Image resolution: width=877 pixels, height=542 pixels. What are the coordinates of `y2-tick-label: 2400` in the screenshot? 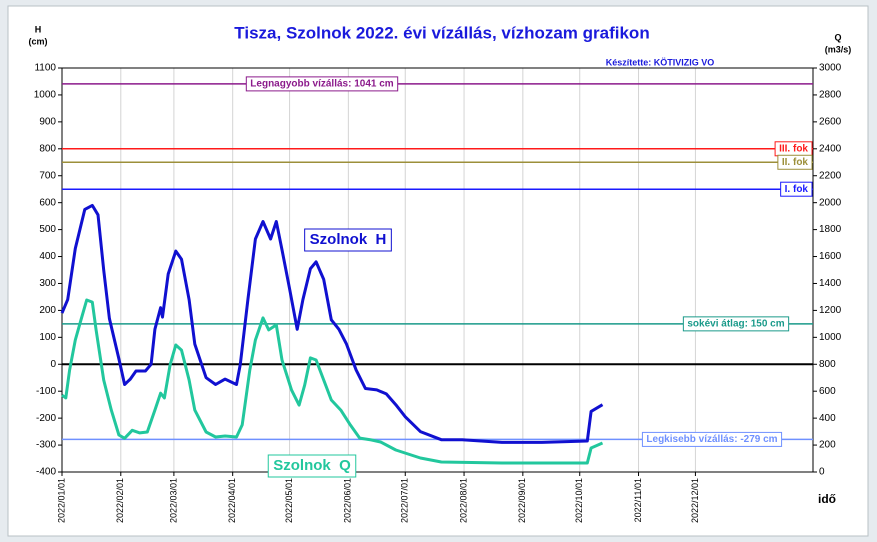 It's located at (830, 148).